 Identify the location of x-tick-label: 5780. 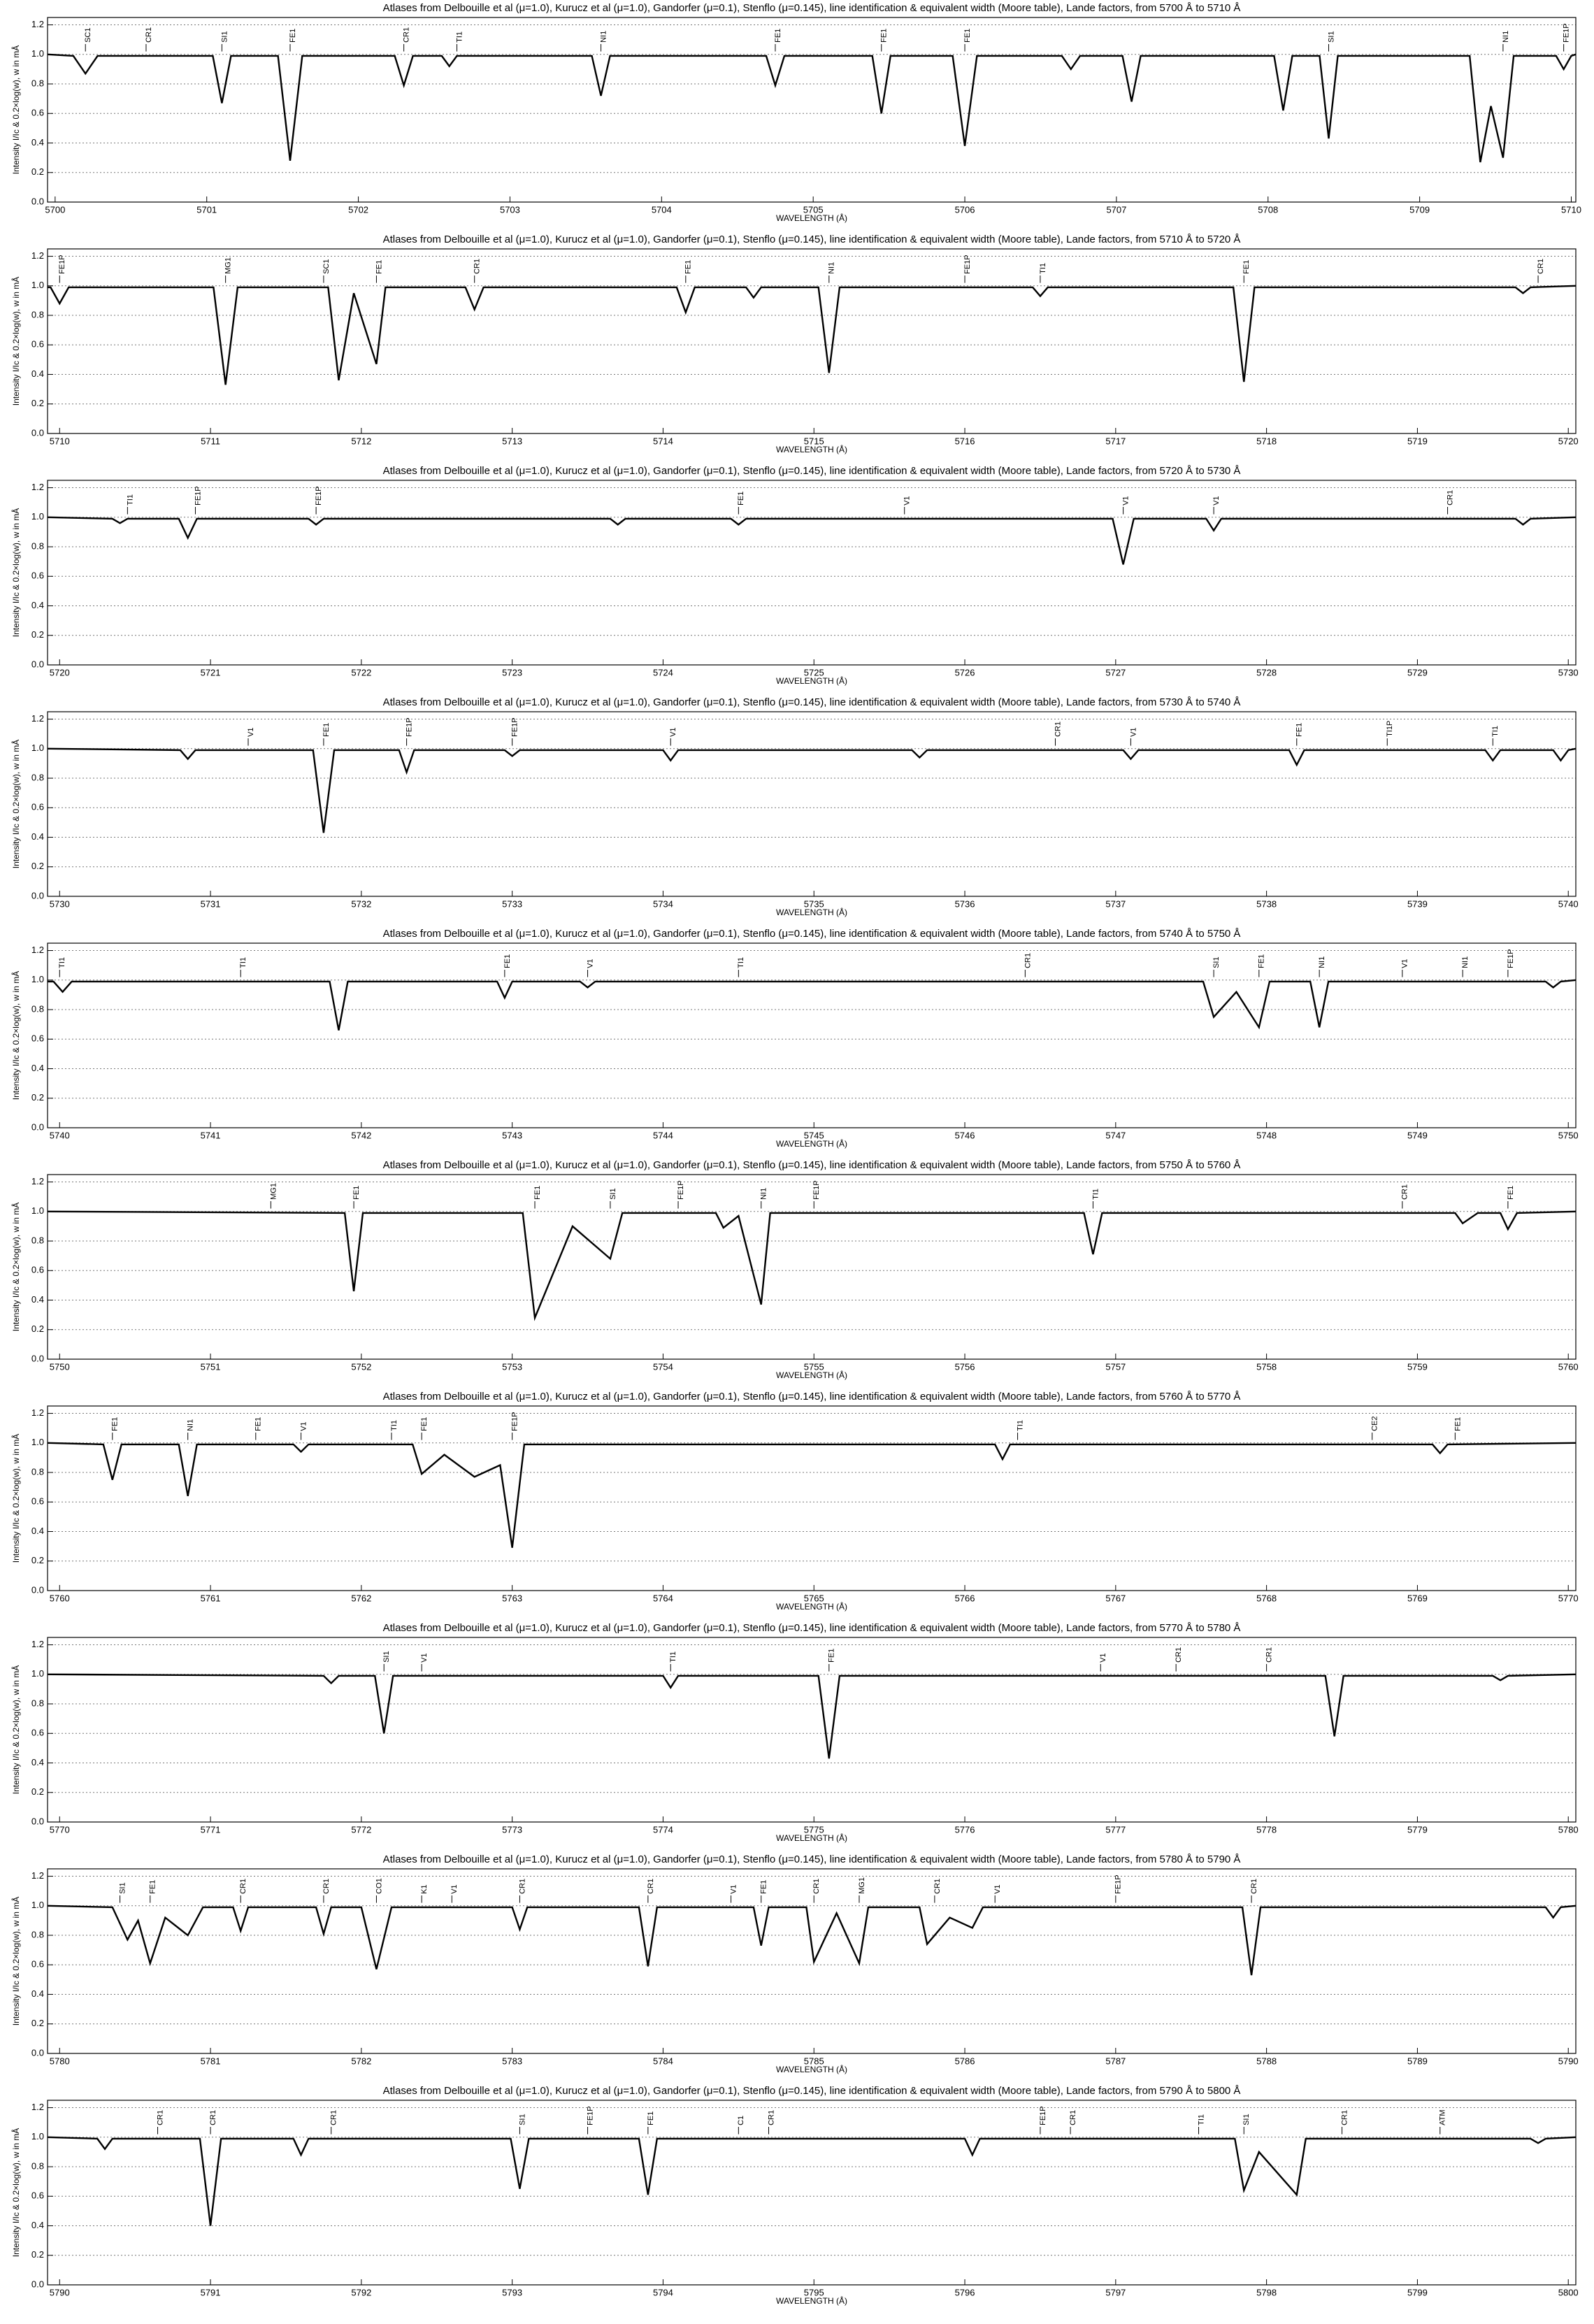
(1568, 1829).